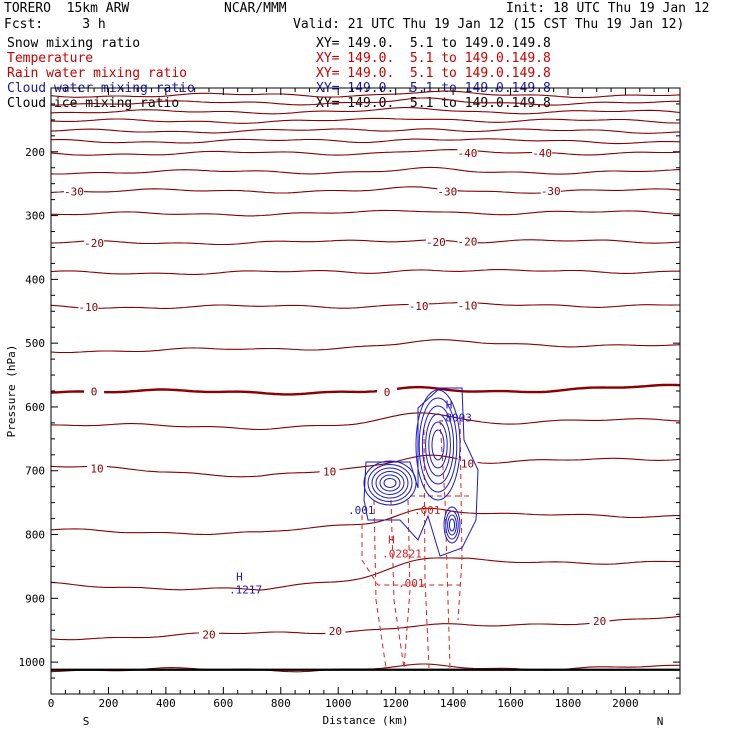 The image size is (740, 740). What do you see at coordinates (97, 73) in the screenshot?
I see `legend-rain-label: Rain water mixing ratio` at bounding box center [97, 73].